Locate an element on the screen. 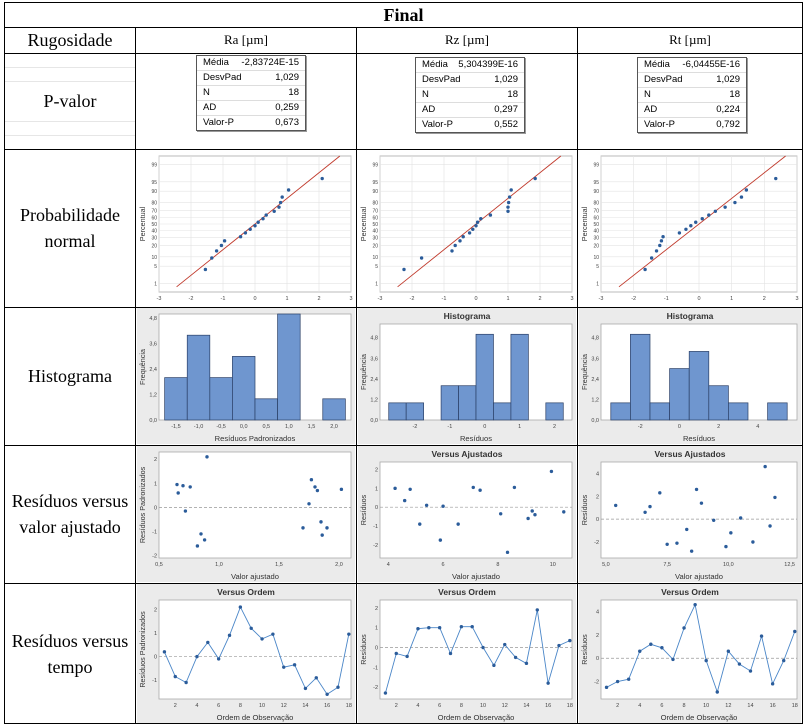 This screenshot has width=807, height=726. y-axis-label: Frequência is located at coordinates (584, 372).